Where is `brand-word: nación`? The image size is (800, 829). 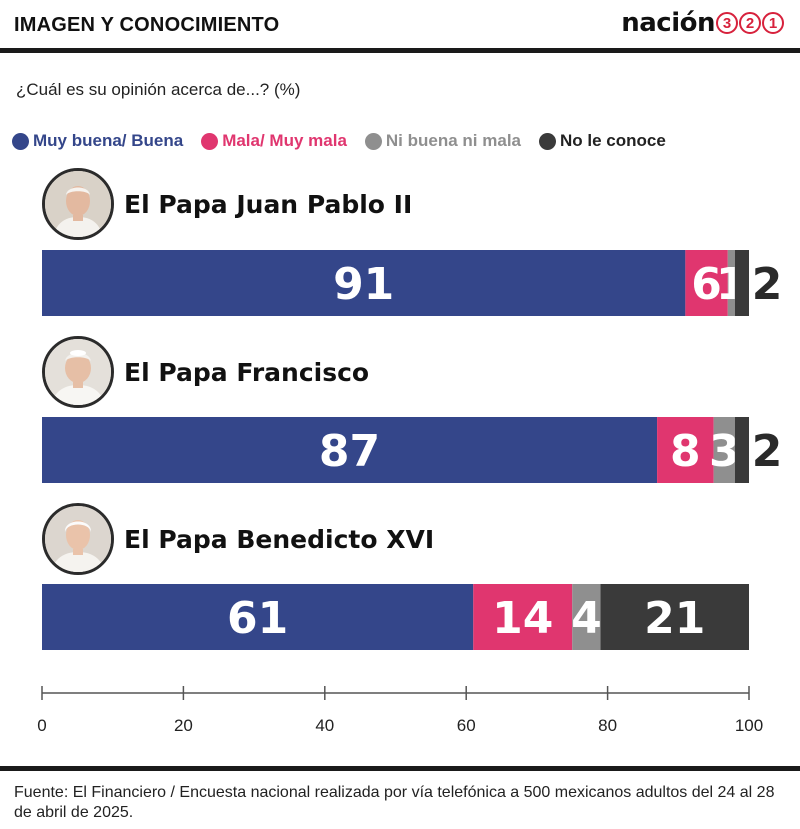
brand-word: nación is located at coordinates (668, 23).